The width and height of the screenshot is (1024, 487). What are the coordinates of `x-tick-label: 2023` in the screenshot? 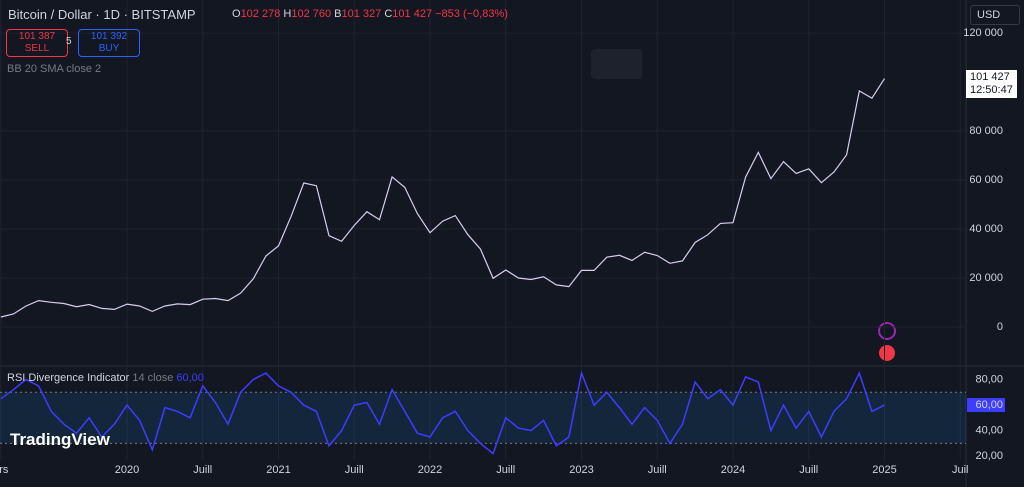 It's located at (581, 470).